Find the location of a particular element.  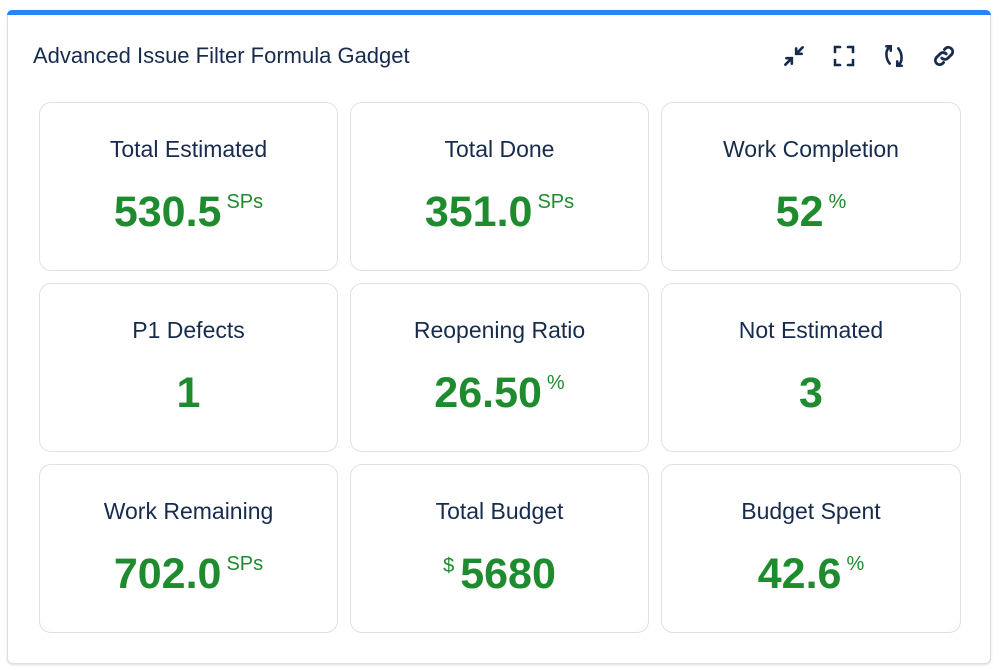

metric-label: Work Remaining is located at coordinates (188, 511).